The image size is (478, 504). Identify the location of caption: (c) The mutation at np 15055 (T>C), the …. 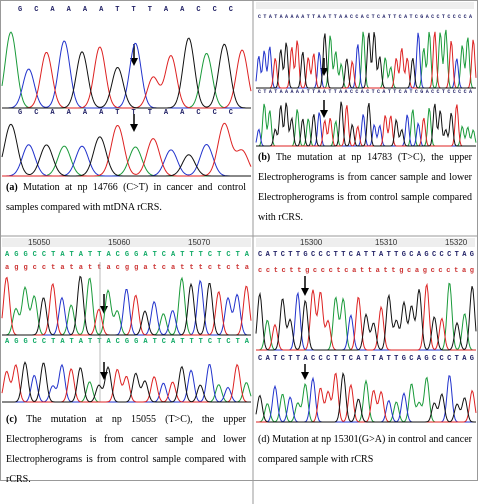
(126, 450).